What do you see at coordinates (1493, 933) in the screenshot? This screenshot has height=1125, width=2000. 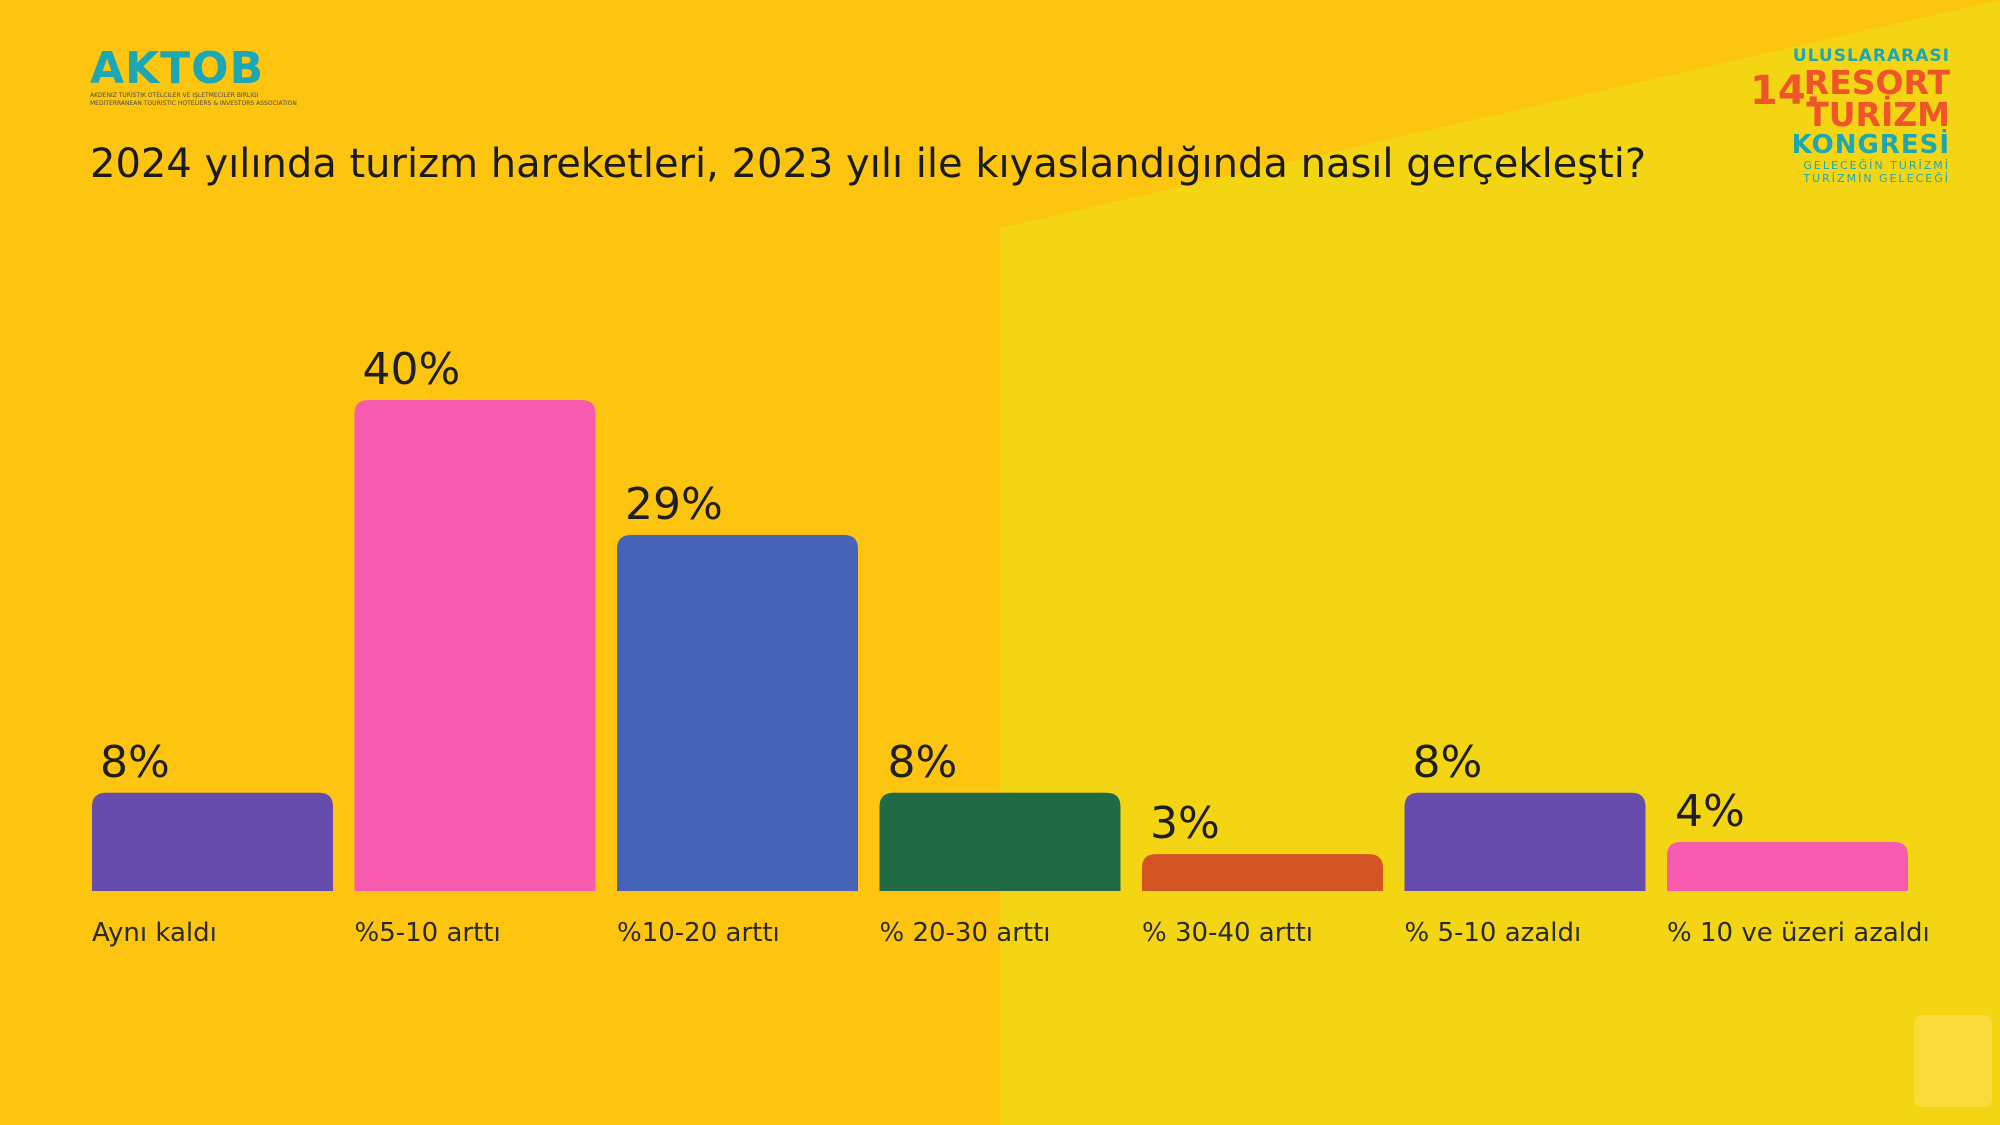 I see `bar-category-label: % 5-10 azaldı` at bounding box center [1493, 933].